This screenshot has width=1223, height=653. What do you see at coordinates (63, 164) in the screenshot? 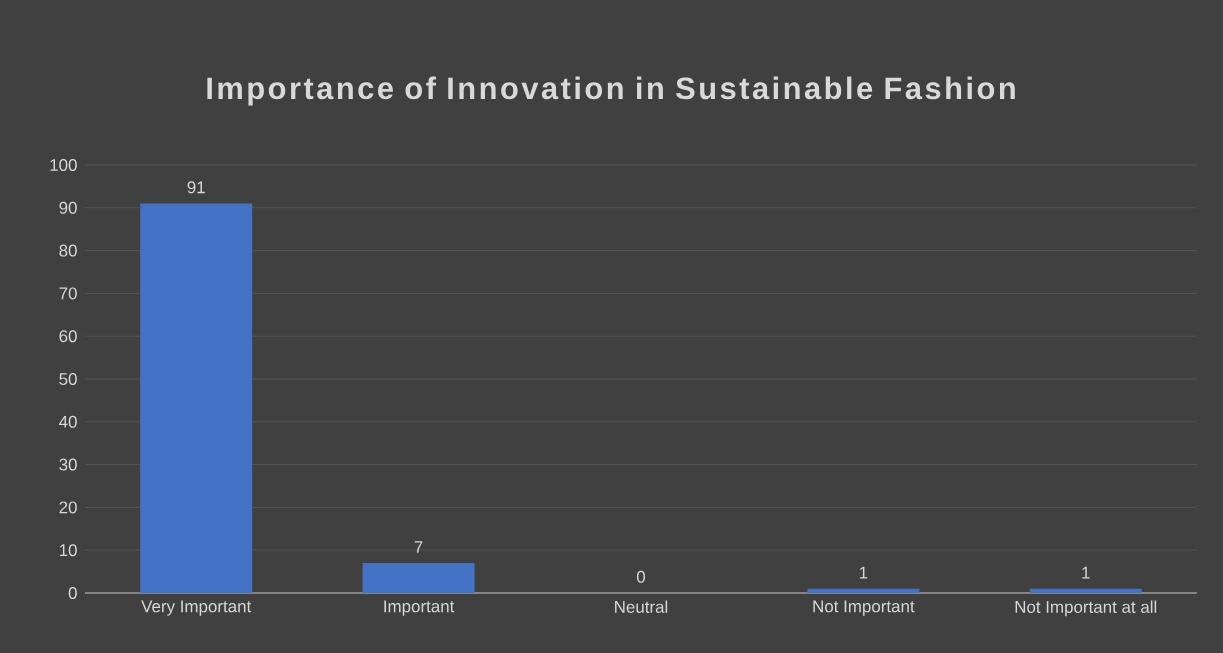
I see `y-tick-label: 100` at bounding box center [63, 164].